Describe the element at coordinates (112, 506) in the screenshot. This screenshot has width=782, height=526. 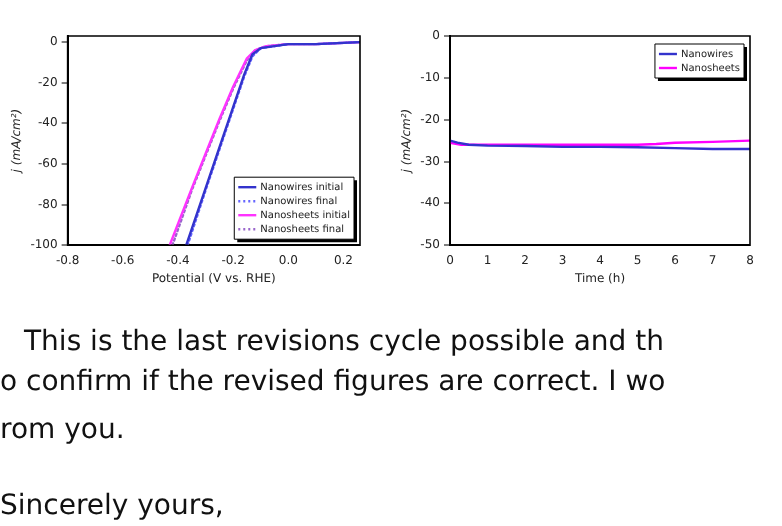
I see `text: Sincerely yours,` at that location.